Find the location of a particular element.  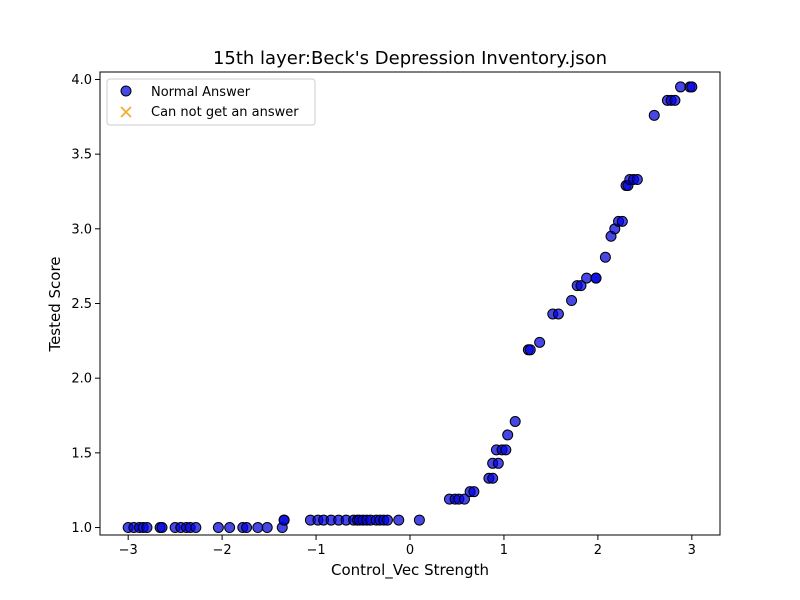

legend: Normal Answer Can not get an answer is located at coordinates (211, 102).